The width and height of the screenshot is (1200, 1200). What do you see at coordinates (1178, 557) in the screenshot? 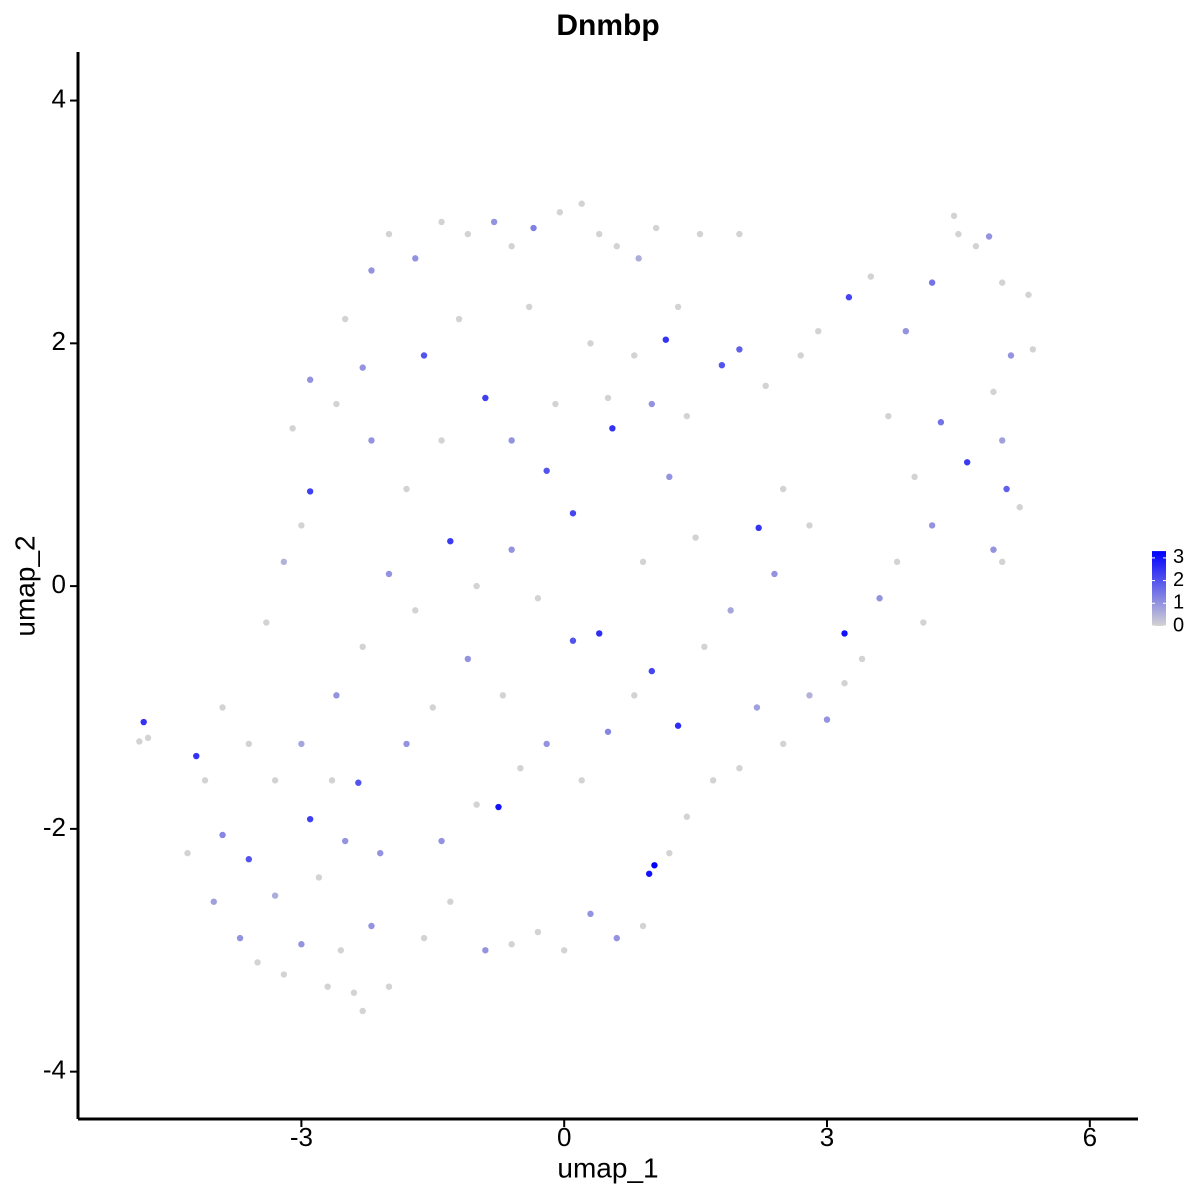
I see `colorbar-label: 3` at bounding box center [1178, 557].